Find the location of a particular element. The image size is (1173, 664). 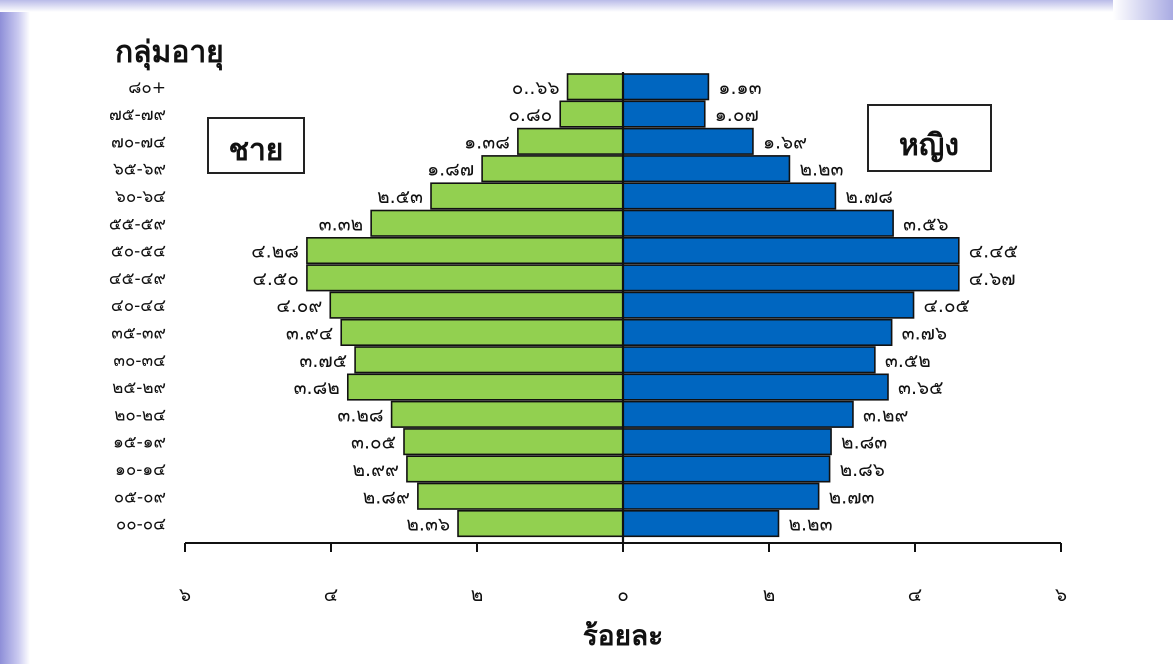

age-group-label: ๑๕-๑๙ is located at coordinates (139, 443).